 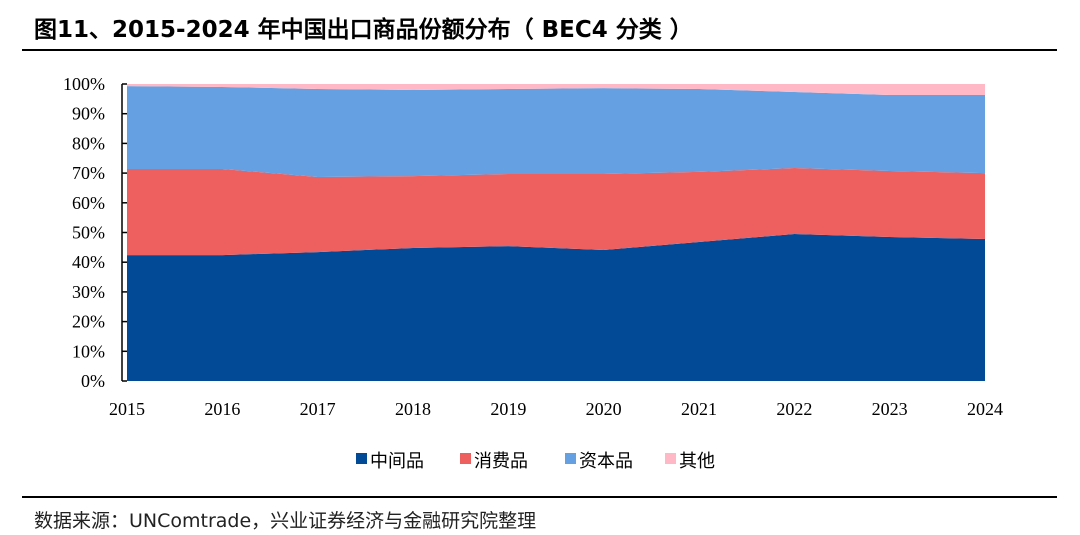 What do you see at coordinates (285, 521) in the screenshot?
I see `source-note: 数据来源：UNComtrade，兴业证券经济与金融研究院整理` at bounding box center [285, 521].